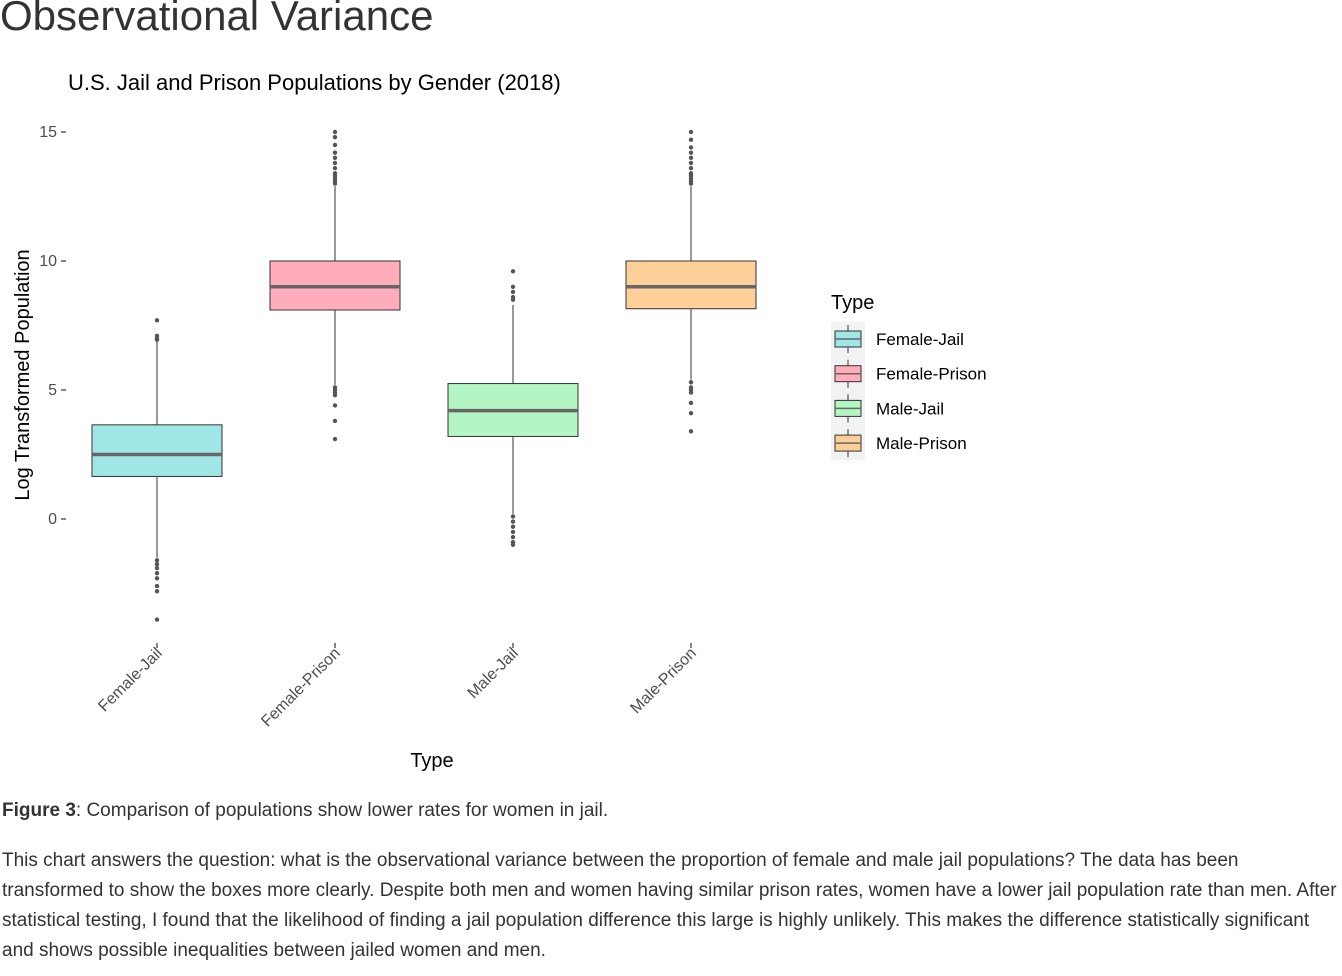 Image resolution: width=1342 pixels, height=976 pixels. I want to click on y-tick-label-10: 10, so click(48, 261).